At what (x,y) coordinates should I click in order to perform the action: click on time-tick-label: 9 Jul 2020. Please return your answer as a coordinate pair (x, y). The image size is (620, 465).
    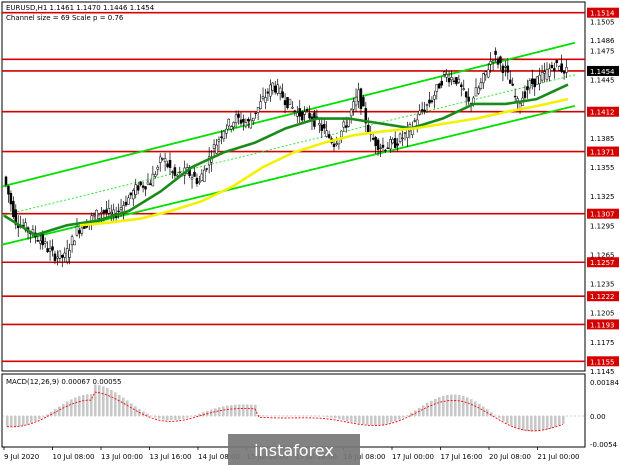
    Looking at the image, I should click on (21, 457).